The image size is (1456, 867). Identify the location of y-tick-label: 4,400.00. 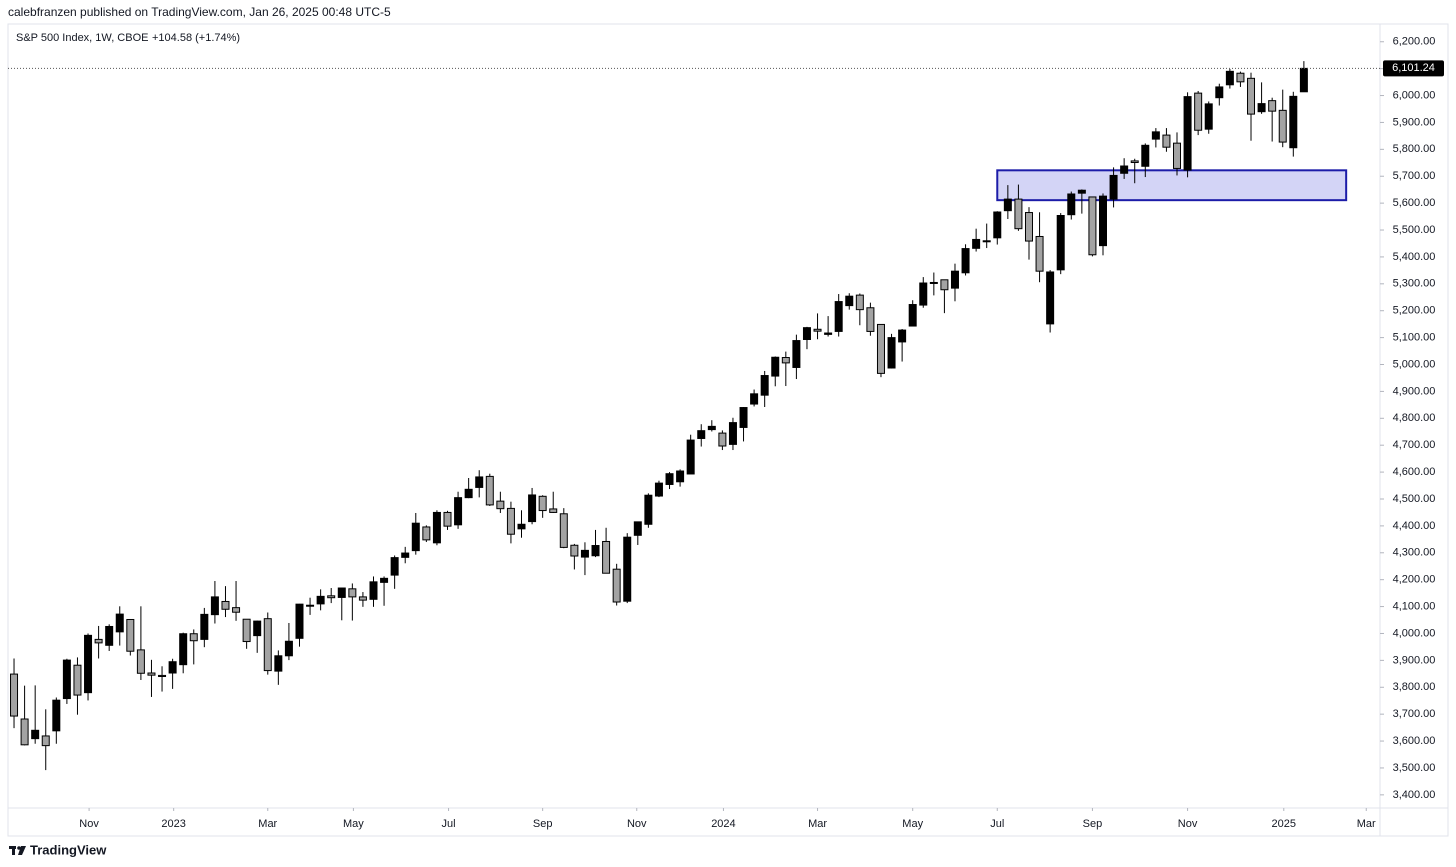
(1414, 526).